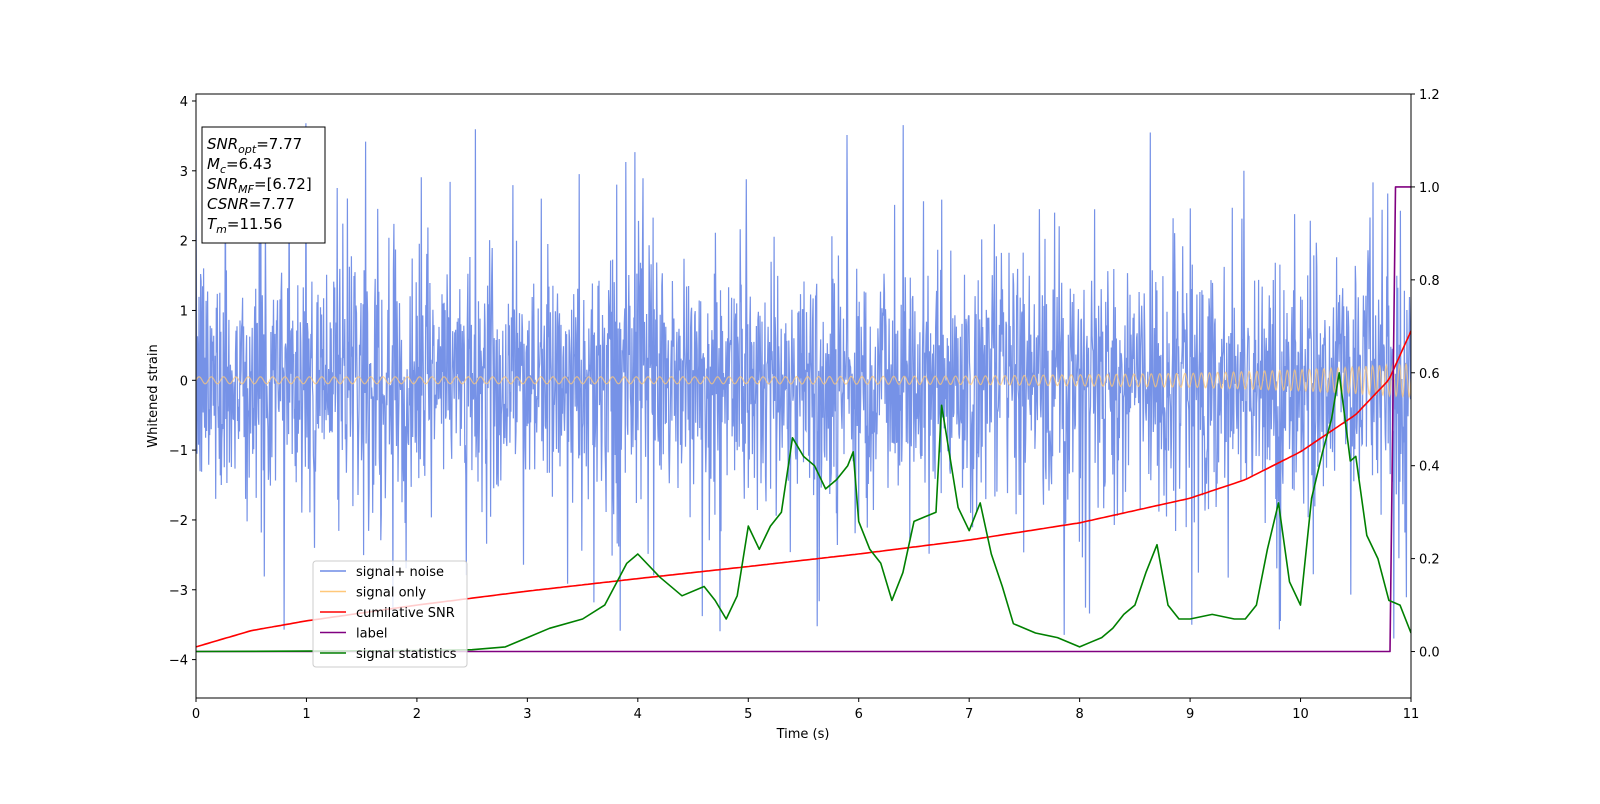 Image resolution: width=1600 pixels, height=804 pixels. What do you see at coordinates (178, 521) in the screenshot?
I see `y-left-tick-label: −2` at bounding box center [178, 521].